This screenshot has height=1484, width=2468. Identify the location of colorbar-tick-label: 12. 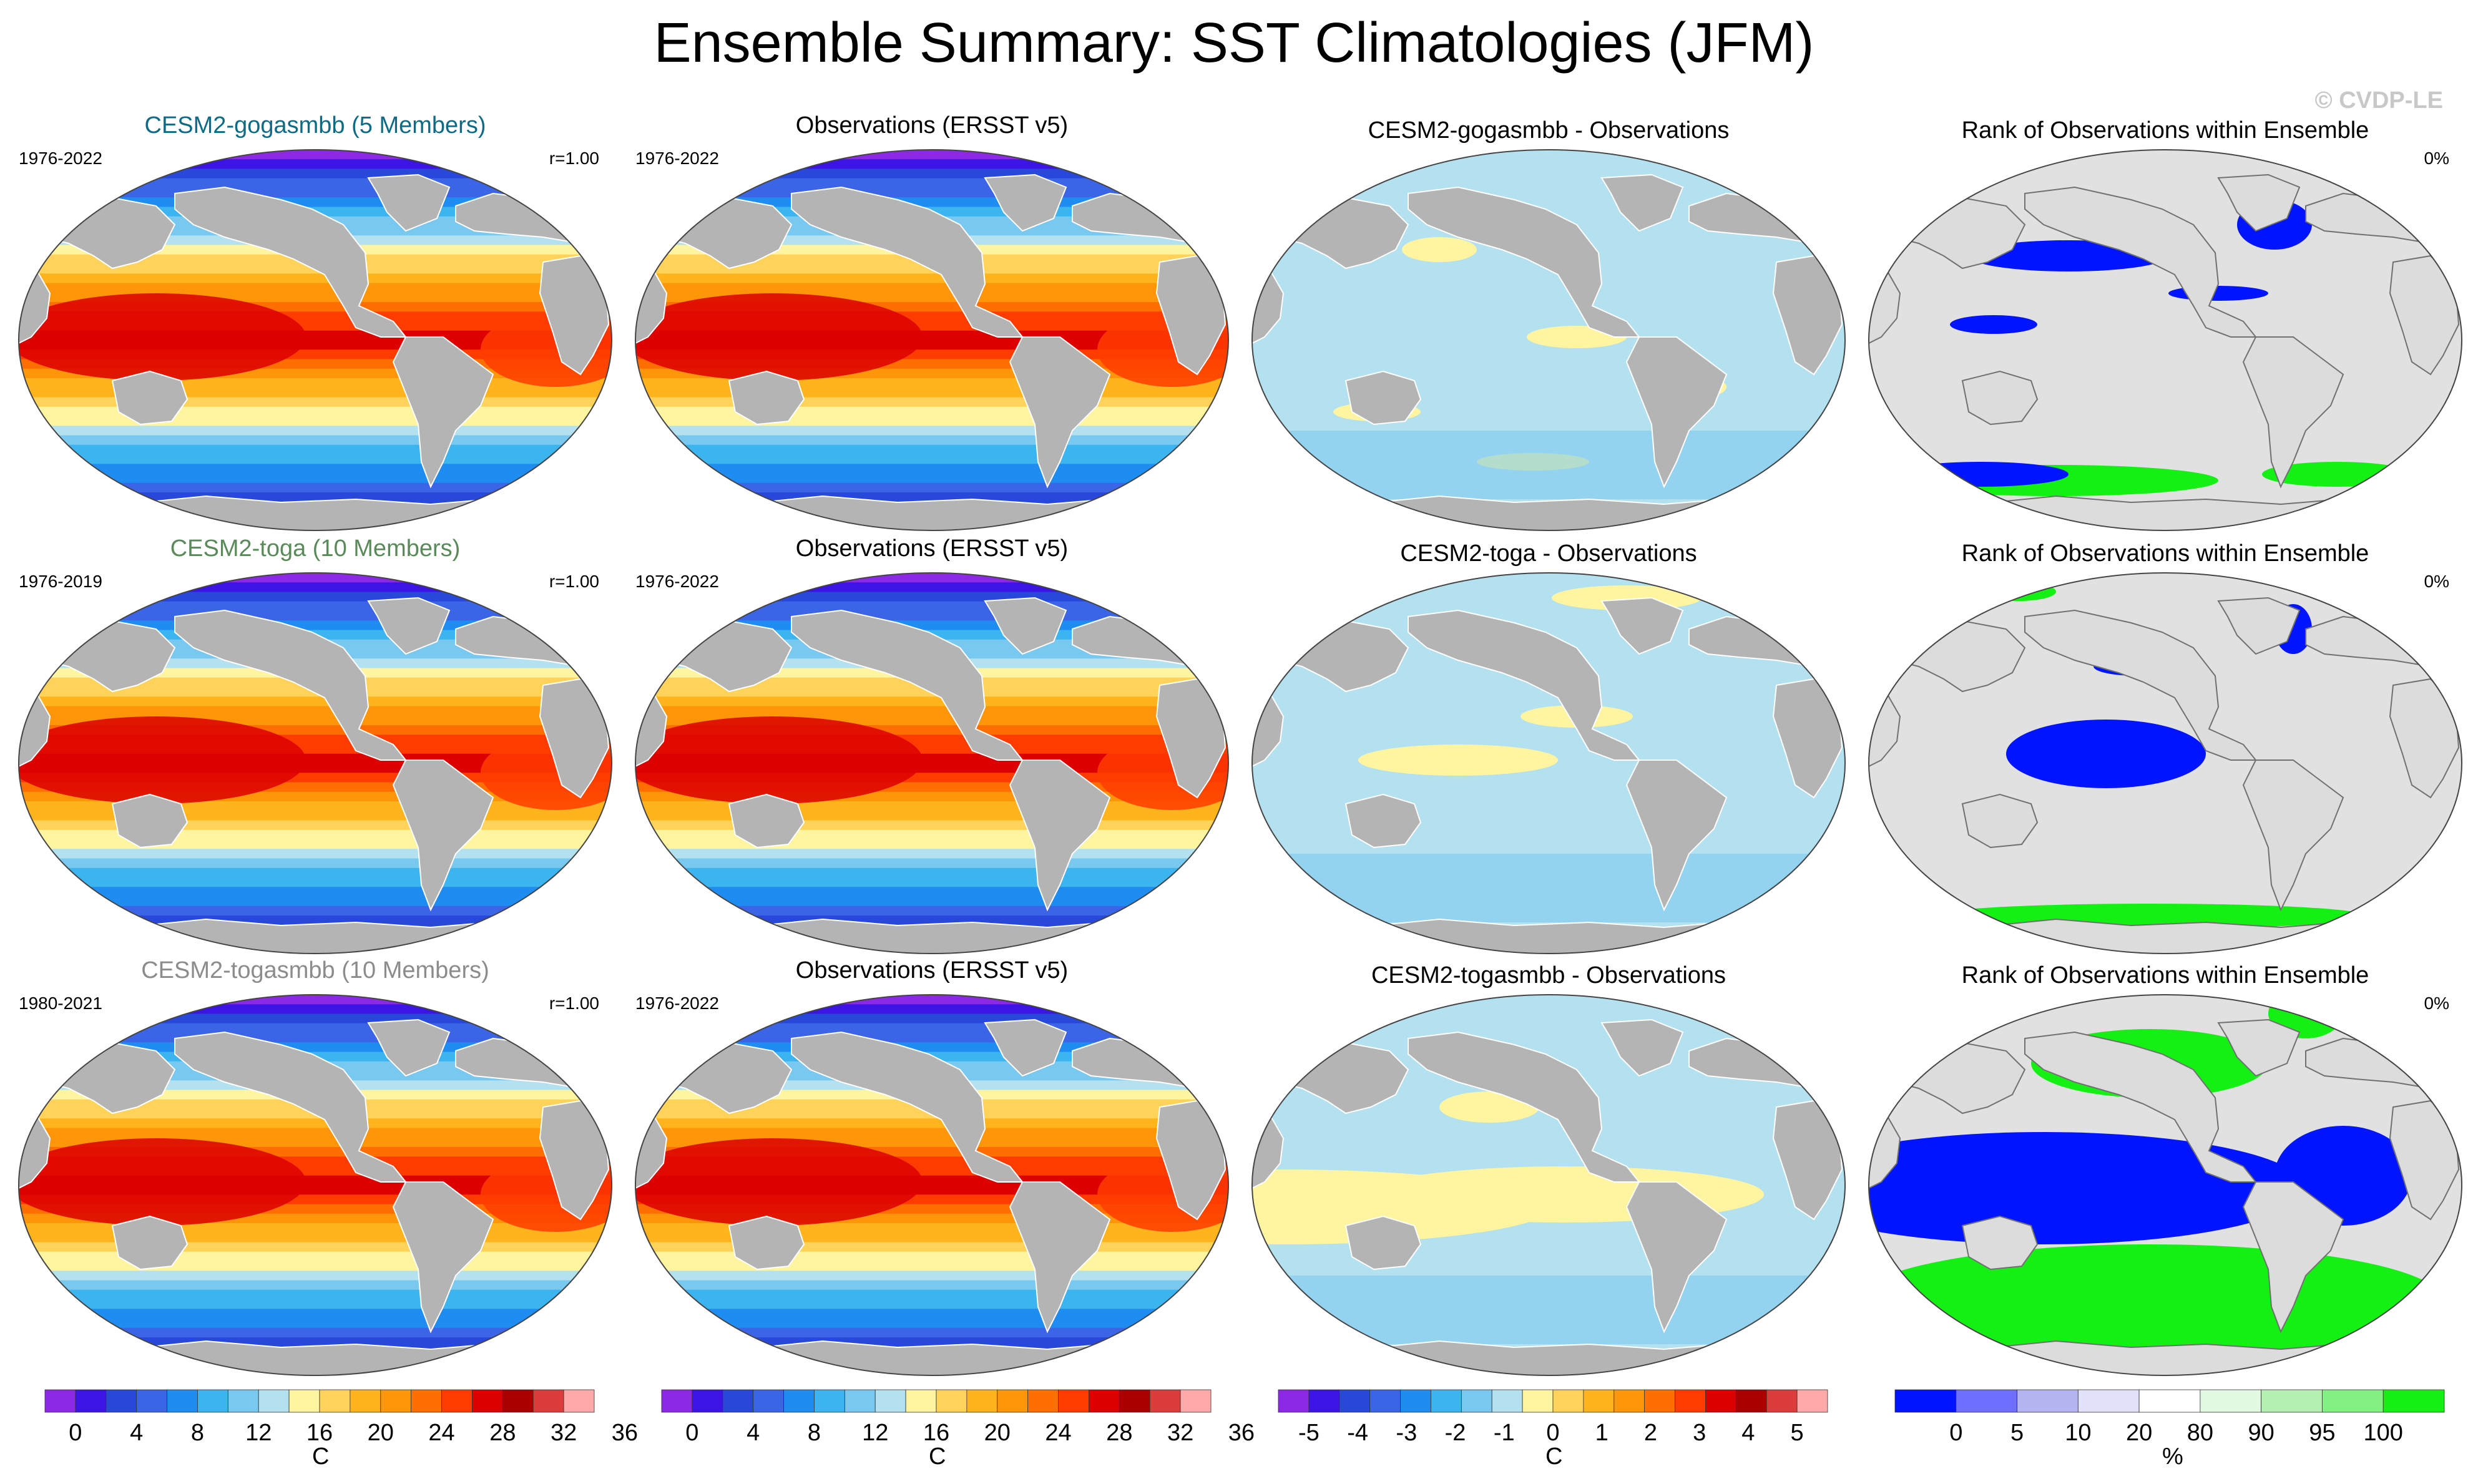
(258, 1433).